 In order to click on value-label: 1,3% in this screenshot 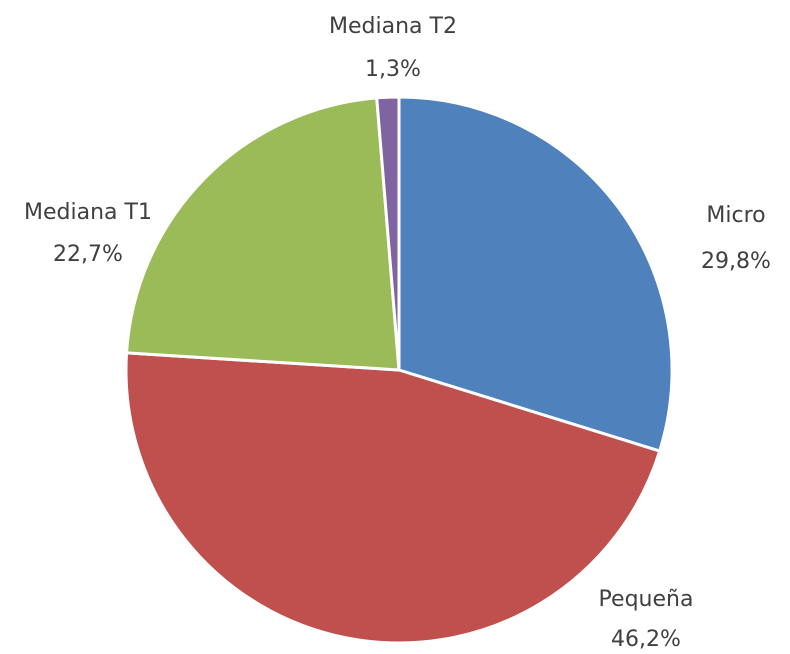, I will do `click(393, 69)`.